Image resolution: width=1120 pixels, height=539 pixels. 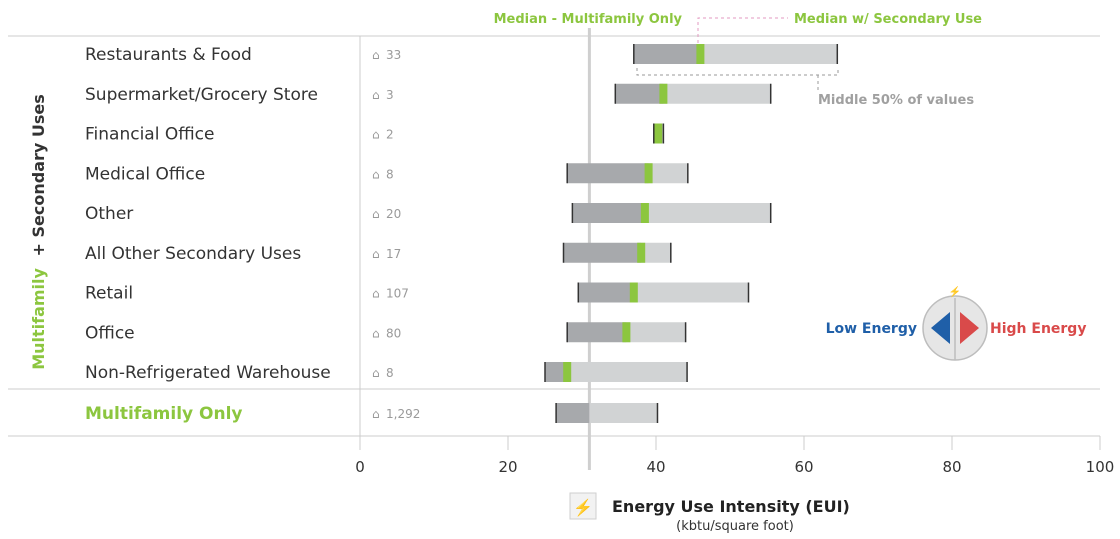 I want to click on x-tick-label: 100, so click(x=1100, y=467).